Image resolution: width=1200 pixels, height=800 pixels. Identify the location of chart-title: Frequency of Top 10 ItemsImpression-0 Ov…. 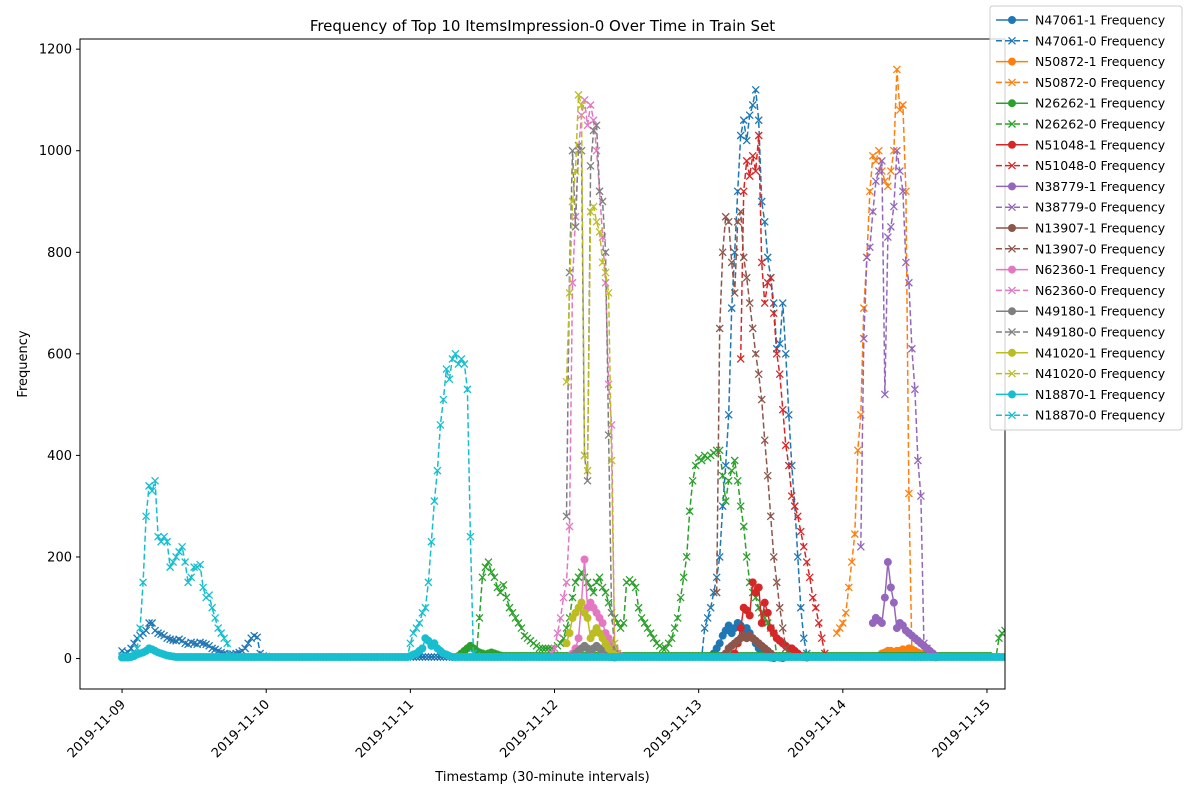
(542, 26).